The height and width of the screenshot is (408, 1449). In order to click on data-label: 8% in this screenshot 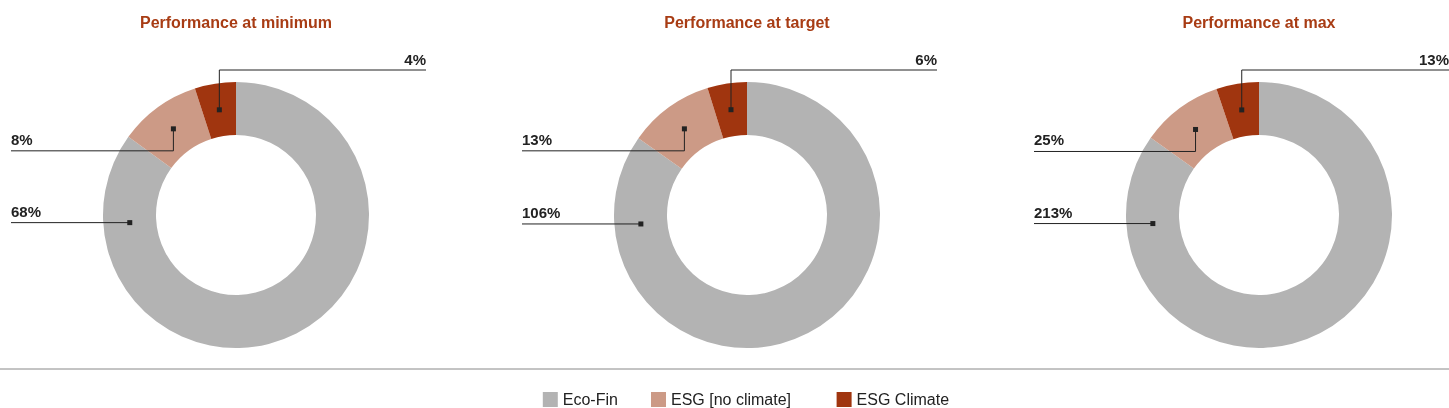, I will do `click(22, 139)`.